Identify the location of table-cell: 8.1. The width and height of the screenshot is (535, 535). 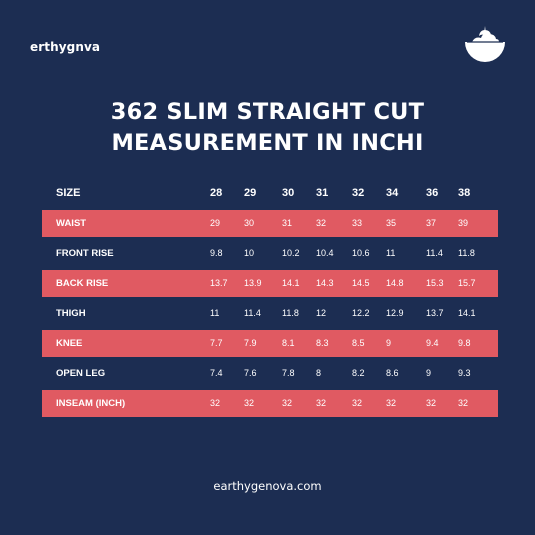
(288, 343).